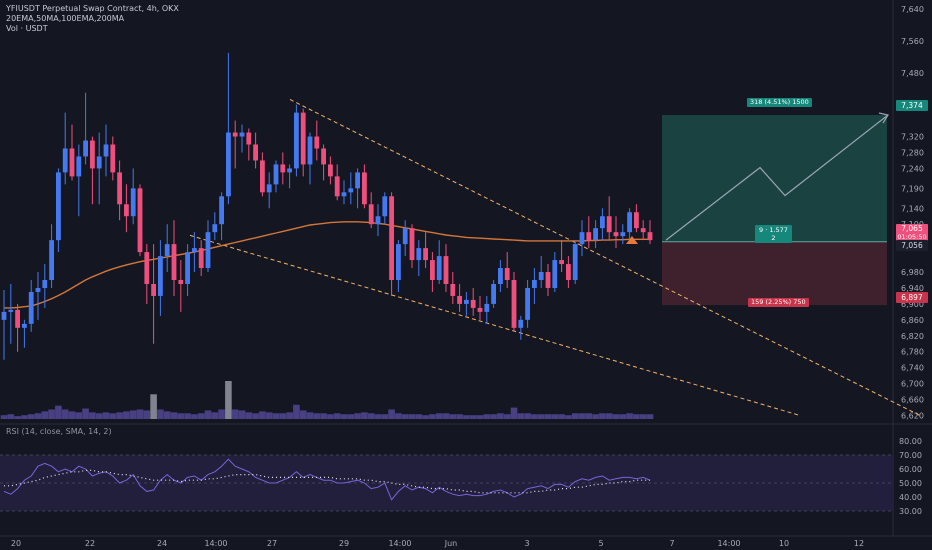 This screenshot has width=932, height=550. Describe the element at coordinates (912, 297) in the screenshot. I see `stop-price-badge: 6,897` at that location.